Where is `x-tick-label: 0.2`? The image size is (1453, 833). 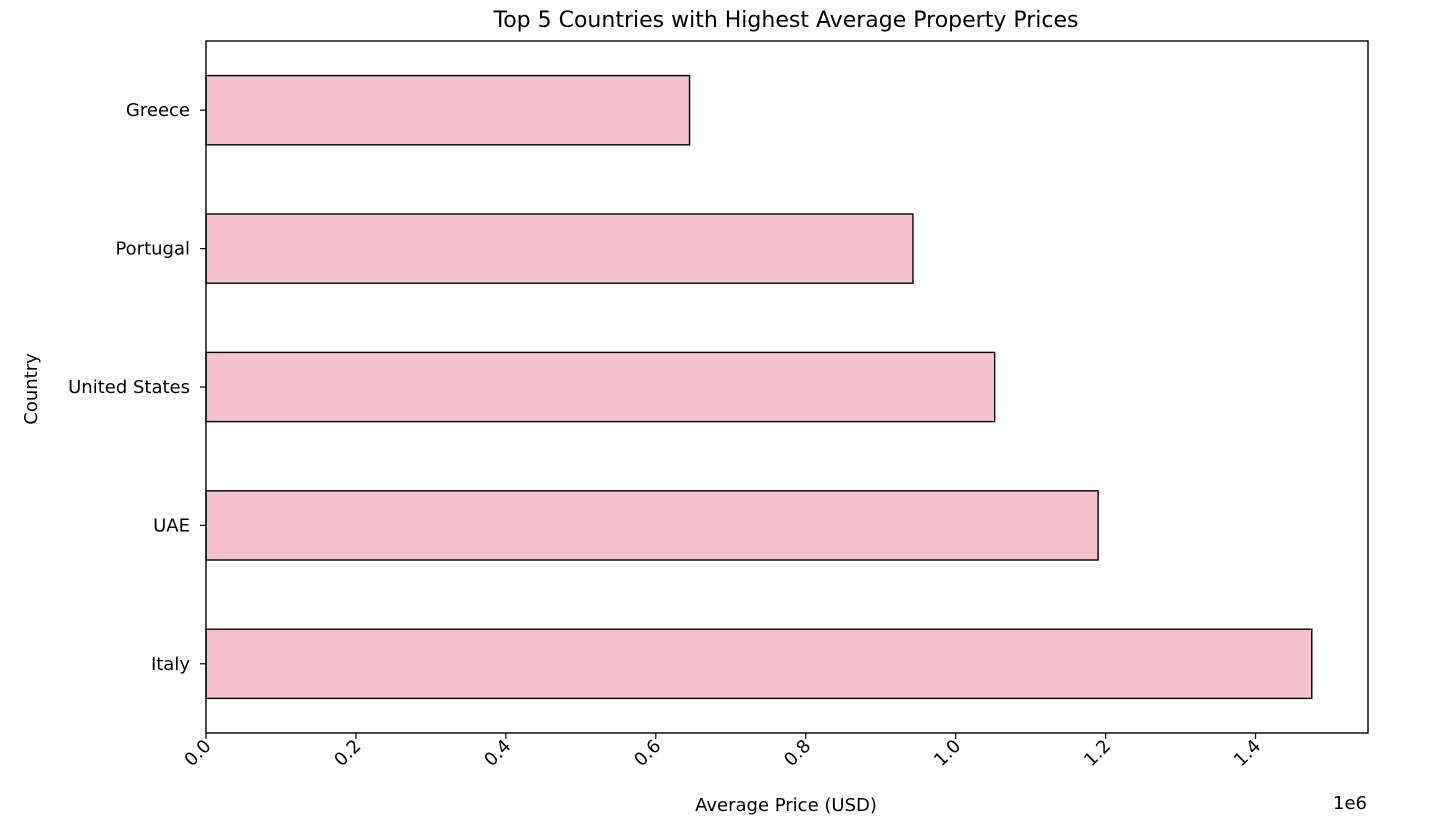 x-tick-label: 0.2 is located at coordinates (347, 753).